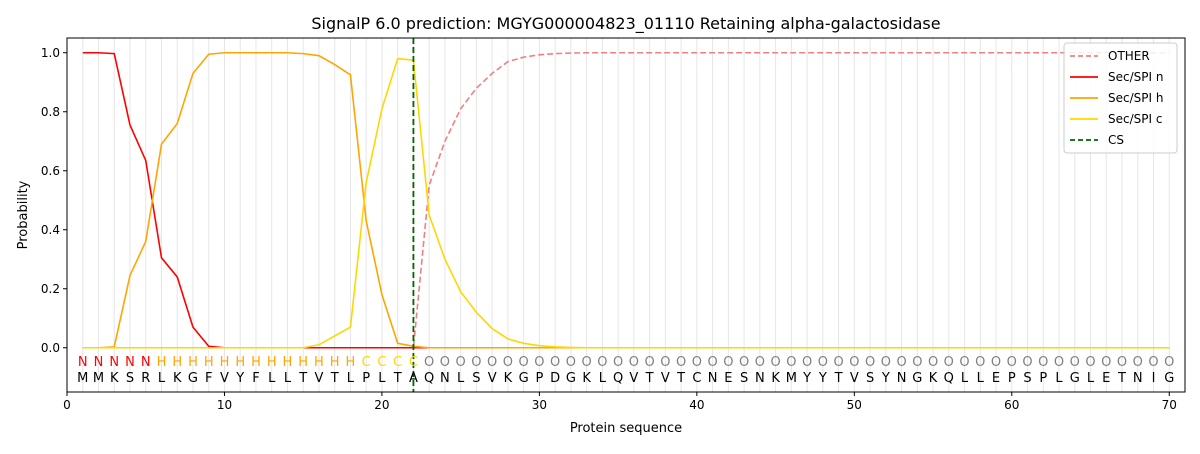 This screenshot has width=1200, height=454. What do you see at coordinates (1106, 378) in the screenshot?
I see `residue-label: E` at bounding box center [1106, 378].